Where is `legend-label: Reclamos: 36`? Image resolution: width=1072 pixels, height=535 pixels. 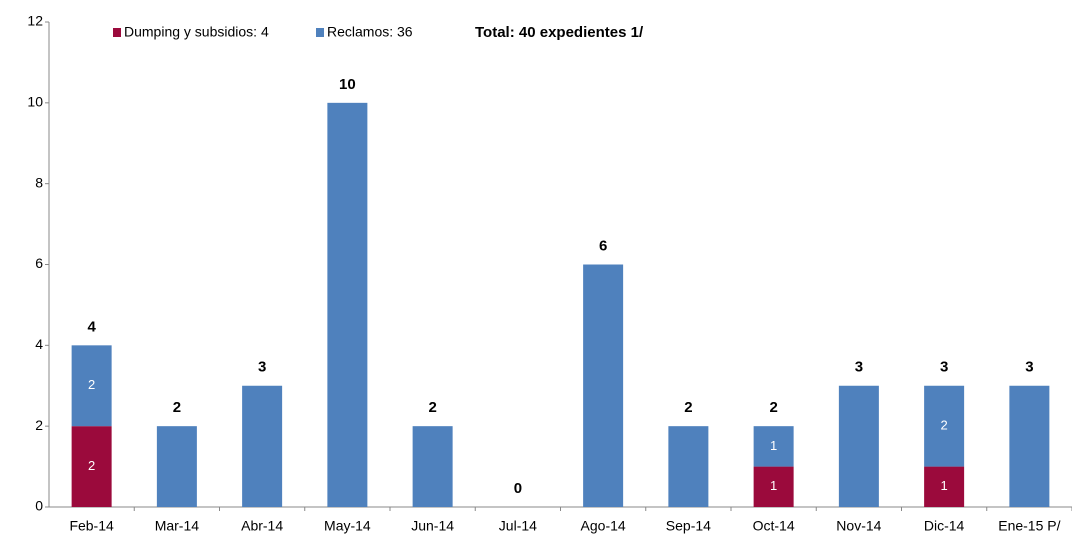 legend-label: Reclamos: 36 is located at coordinates (370, 32).